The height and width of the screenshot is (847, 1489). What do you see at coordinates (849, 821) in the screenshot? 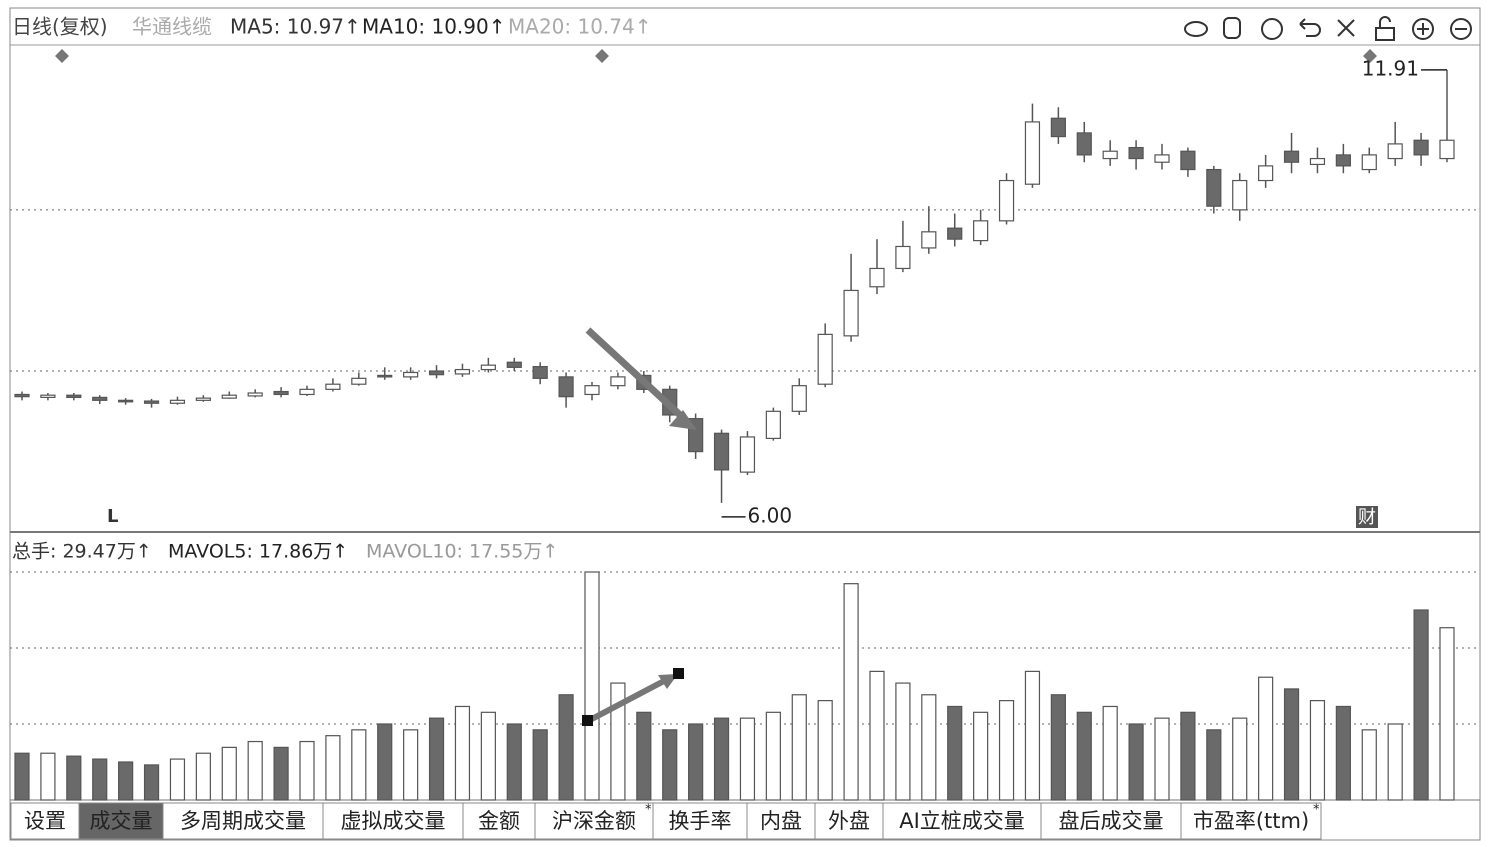
I see `tab-label: 外盘` at bounding box center [849, 821].